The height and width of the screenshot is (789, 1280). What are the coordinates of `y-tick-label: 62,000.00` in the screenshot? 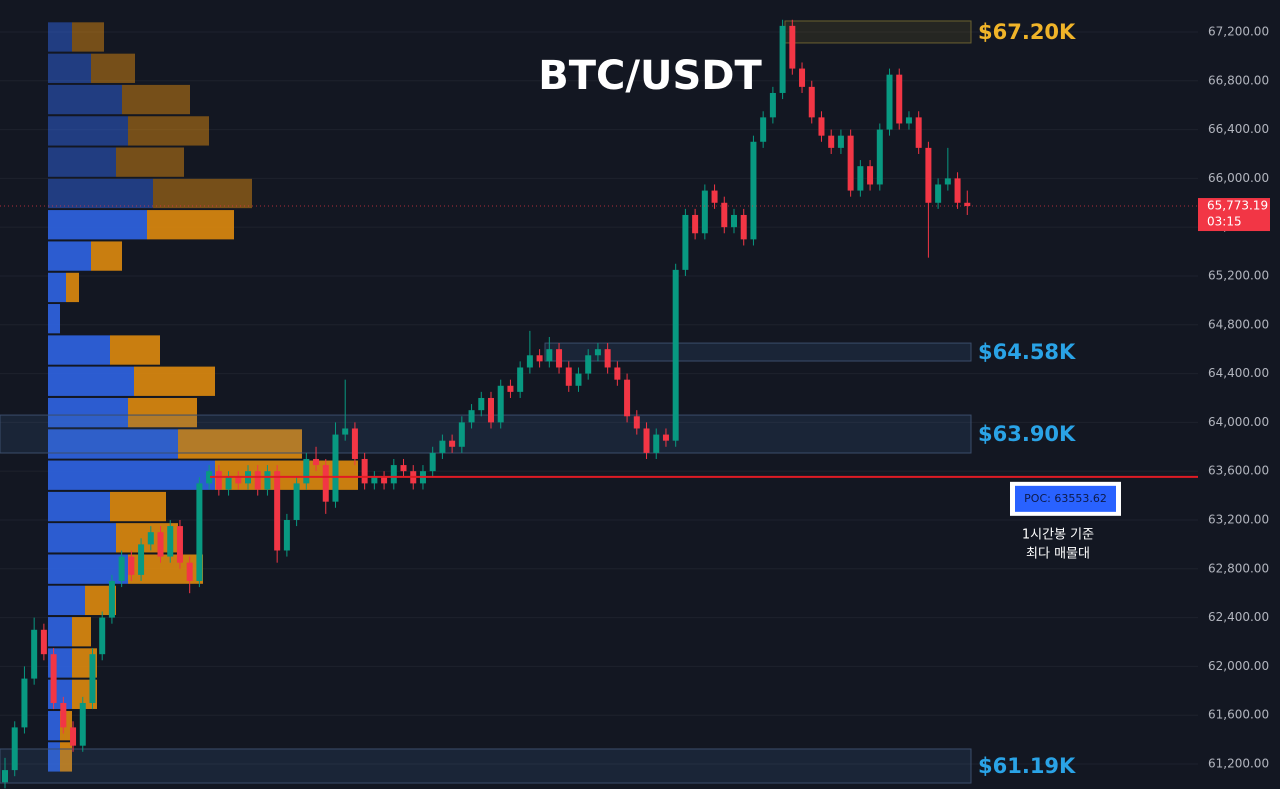 It's located at (1238, 666).